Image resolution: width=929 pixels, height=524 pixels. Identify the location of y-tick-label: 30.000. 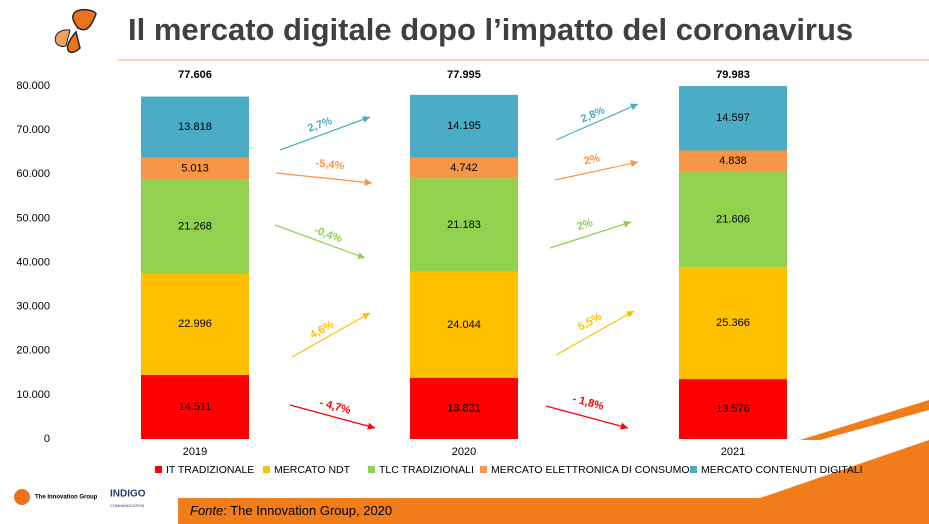
(33, 307).